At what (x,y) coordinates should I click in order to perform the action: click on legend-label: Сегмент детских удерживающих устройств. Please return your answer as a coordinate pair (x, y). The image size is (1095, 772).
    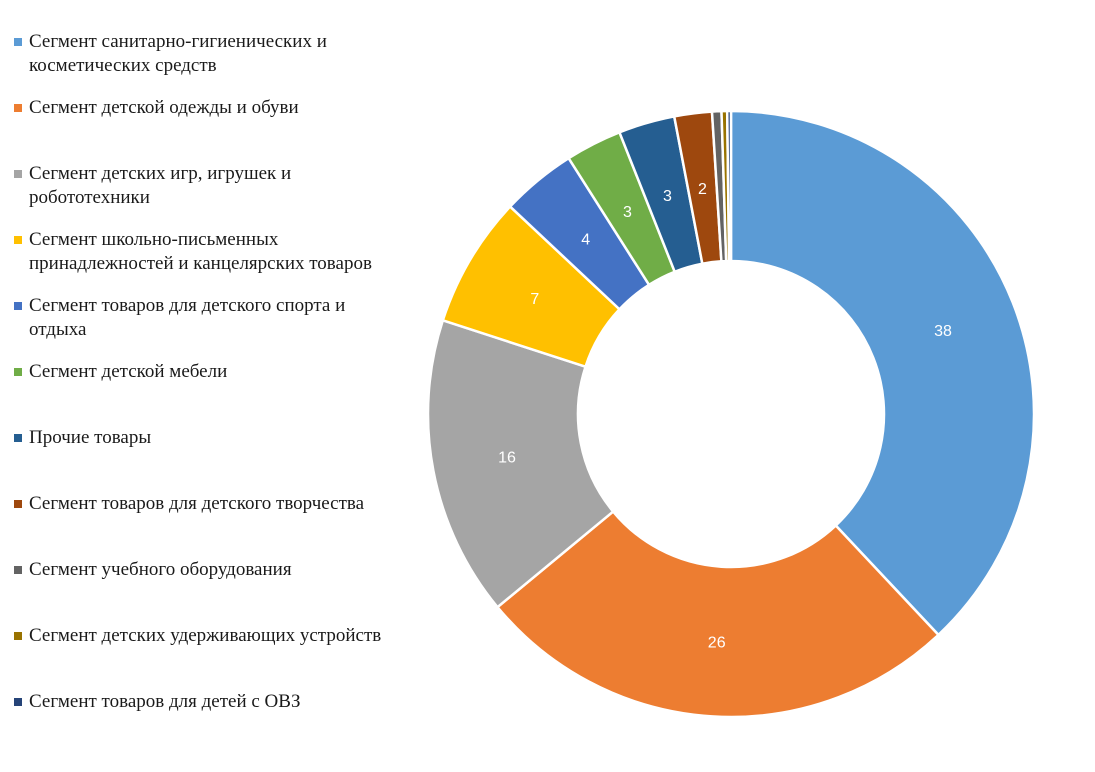
    Looking at the image, I should click on (226, 636).